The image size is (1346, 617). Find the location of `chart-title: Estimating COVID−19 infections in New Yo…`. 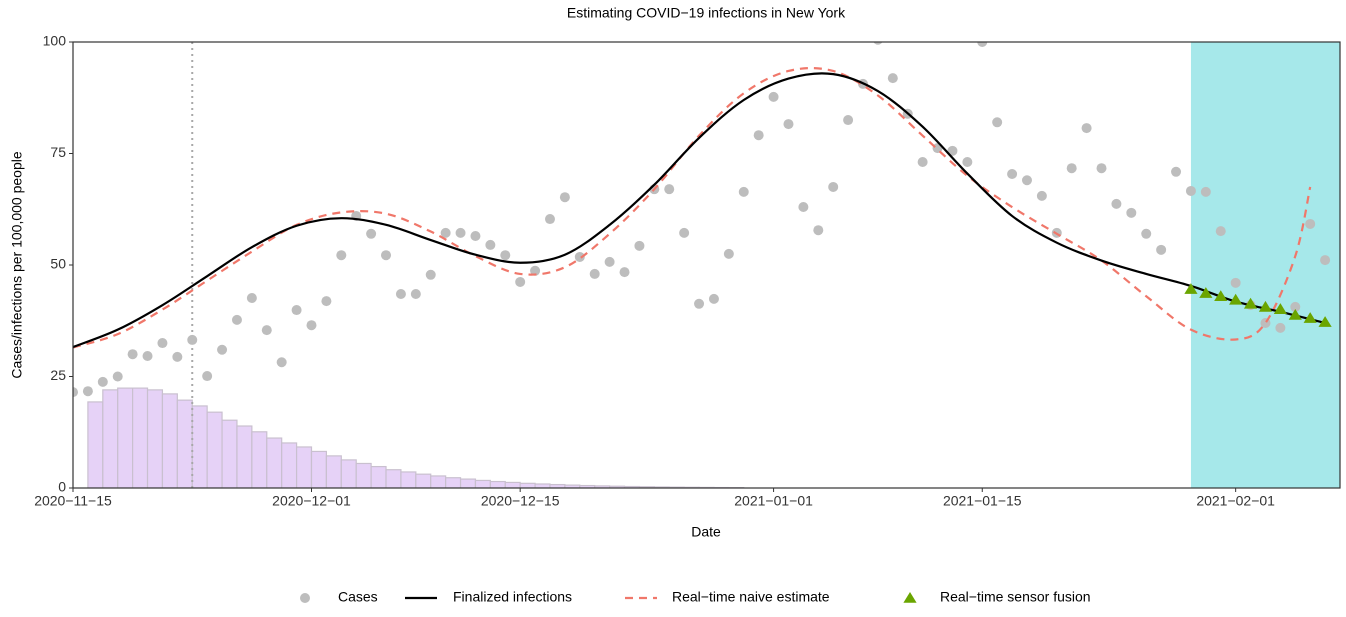

chart-title: Estimating COVID−19 infections in New Yo… is located at coordinates (706, 13).